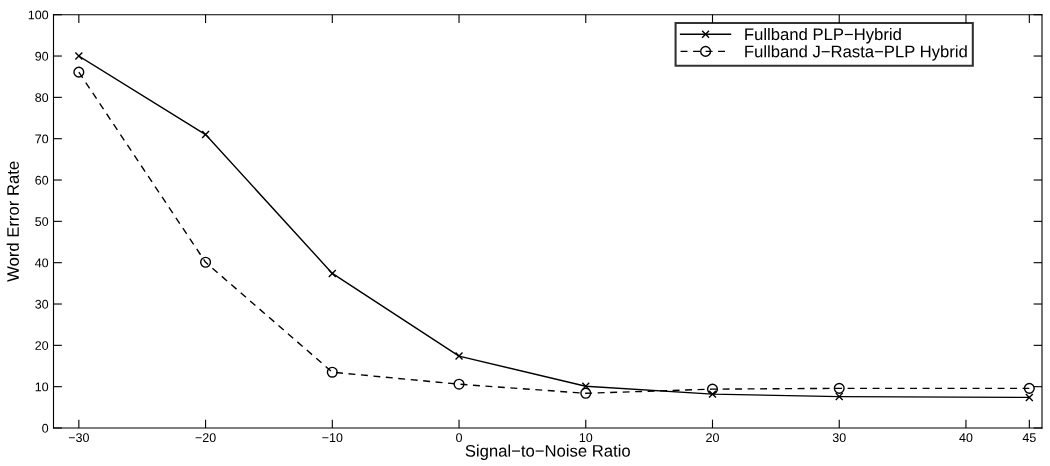  Describe the element at coordinates (42, 304) in the screenshot. I see `y-tick-label: 30` at that location.